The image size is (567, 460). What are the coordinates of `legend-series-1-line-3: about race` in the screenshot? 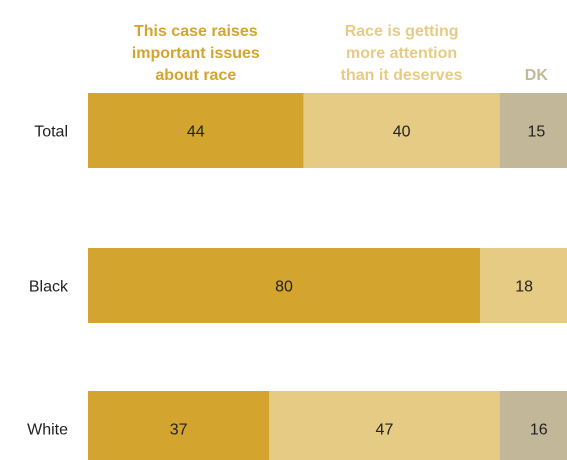 It's located at (195, 75).